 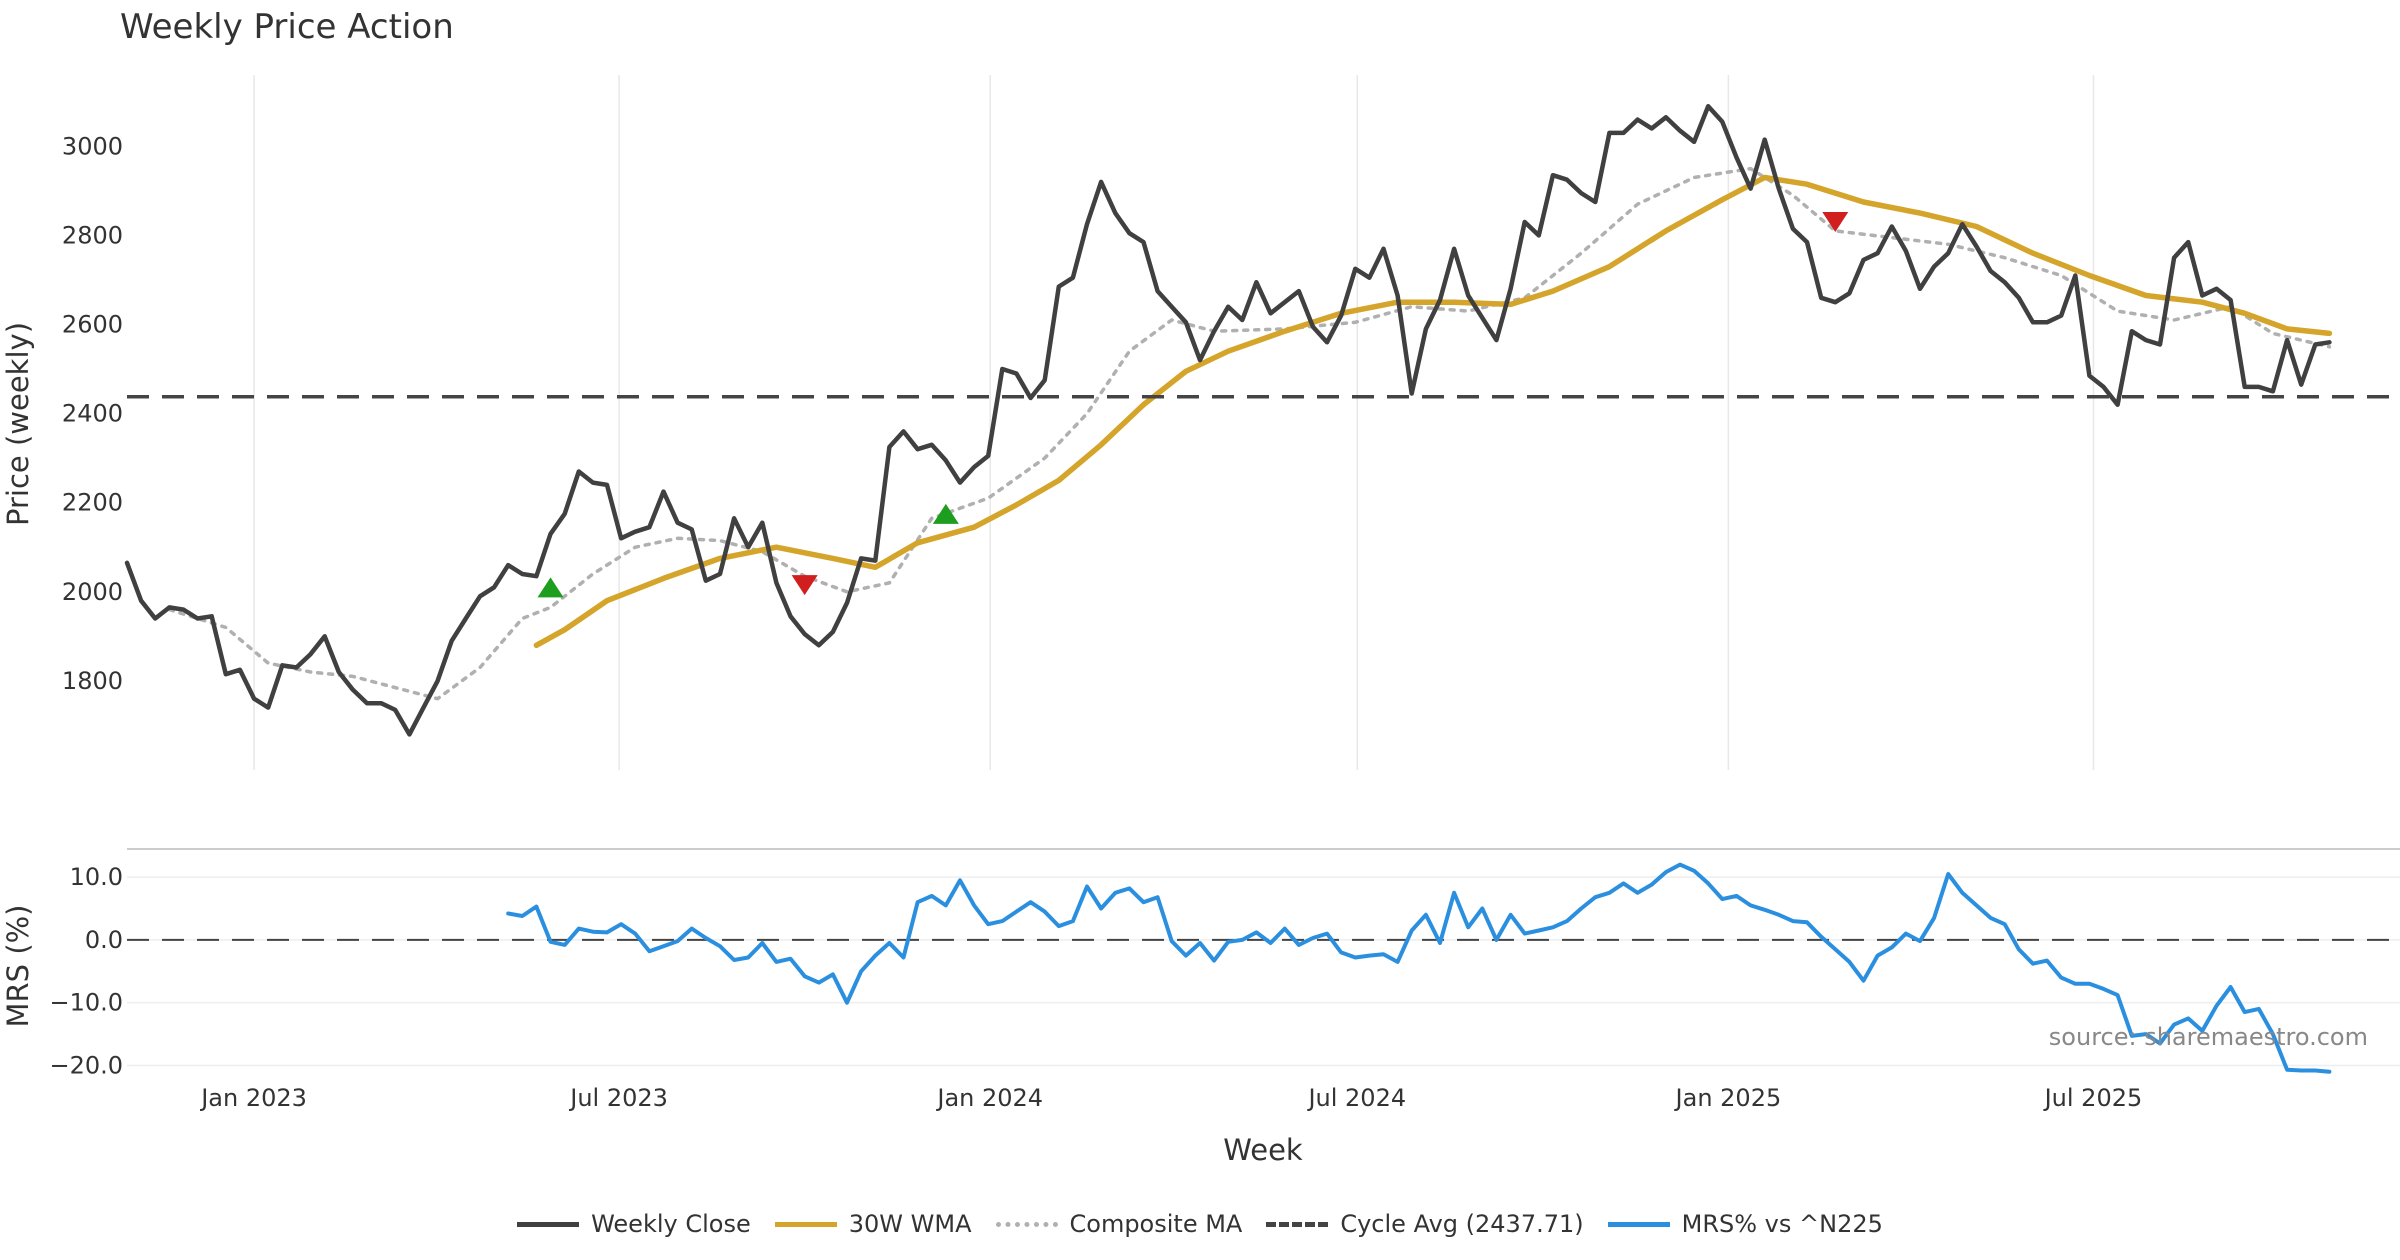 What do you see at coordinates (1156, 1224) in the screenshot?
I see `legend-label: Composite MA` at bounding box center [1156, 1224].